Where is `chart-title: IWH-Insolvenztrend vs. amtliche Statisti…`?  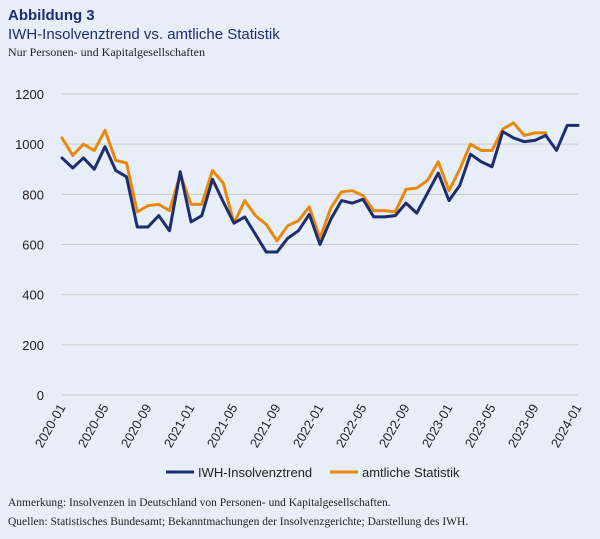
chart-title: IWH-Insolvenztrend vs. amtliche Statisti… is located at coordinates (144, 34).